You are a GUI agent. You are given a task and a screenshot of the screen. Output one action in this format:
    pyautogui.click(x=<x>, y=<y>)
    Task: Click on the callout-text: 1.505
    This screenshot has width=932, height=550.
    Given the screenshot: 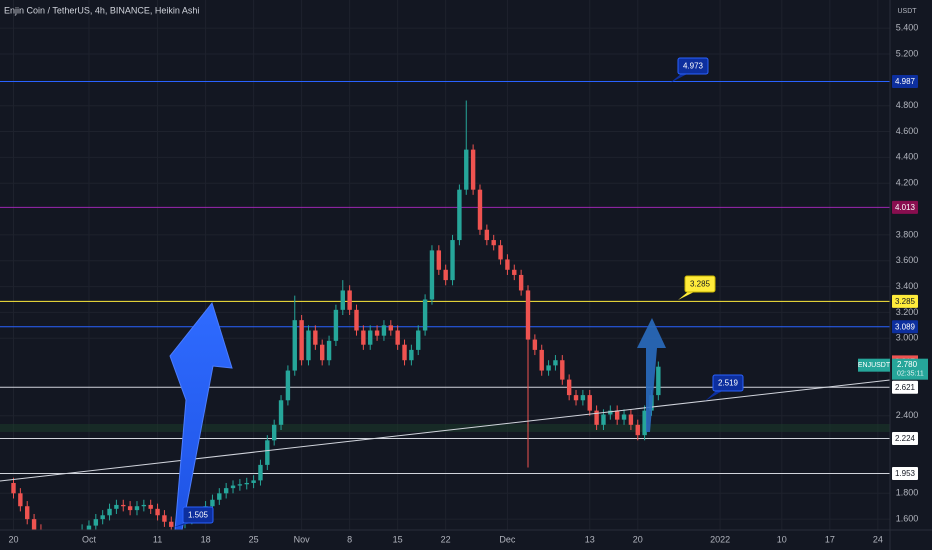 What is the action you would take?
    pyautogui.click(x=198, y=515)
    